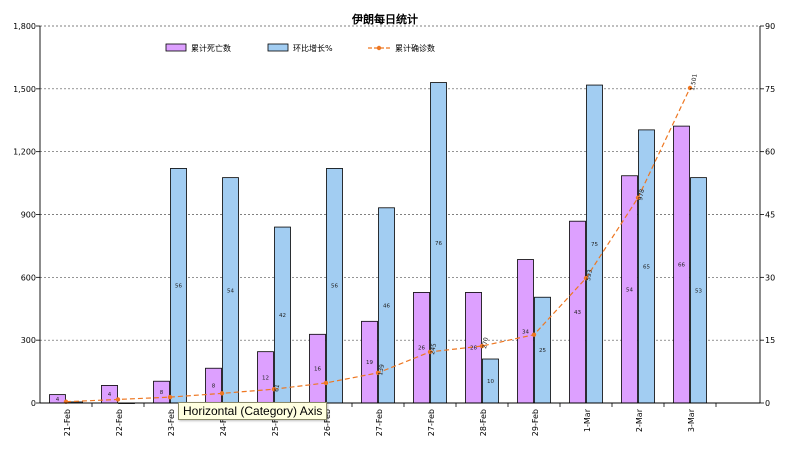 The height and width of the screenshot is (450, 792). I want to click on bar-growth-label: 42, so click(282, 316).